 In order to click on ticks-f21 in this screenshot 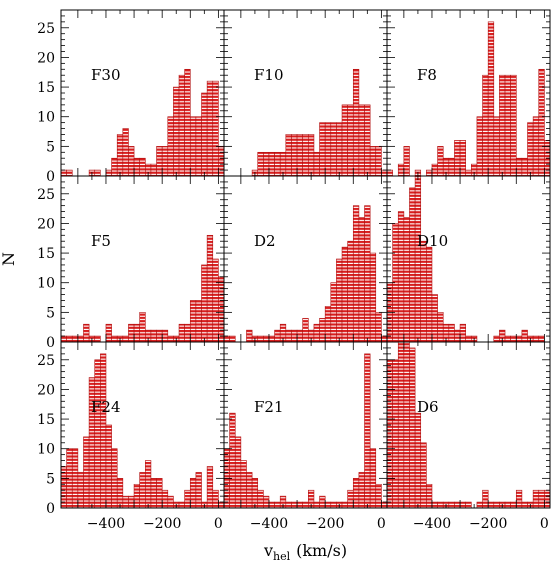, I will do `click(305, 425)`.